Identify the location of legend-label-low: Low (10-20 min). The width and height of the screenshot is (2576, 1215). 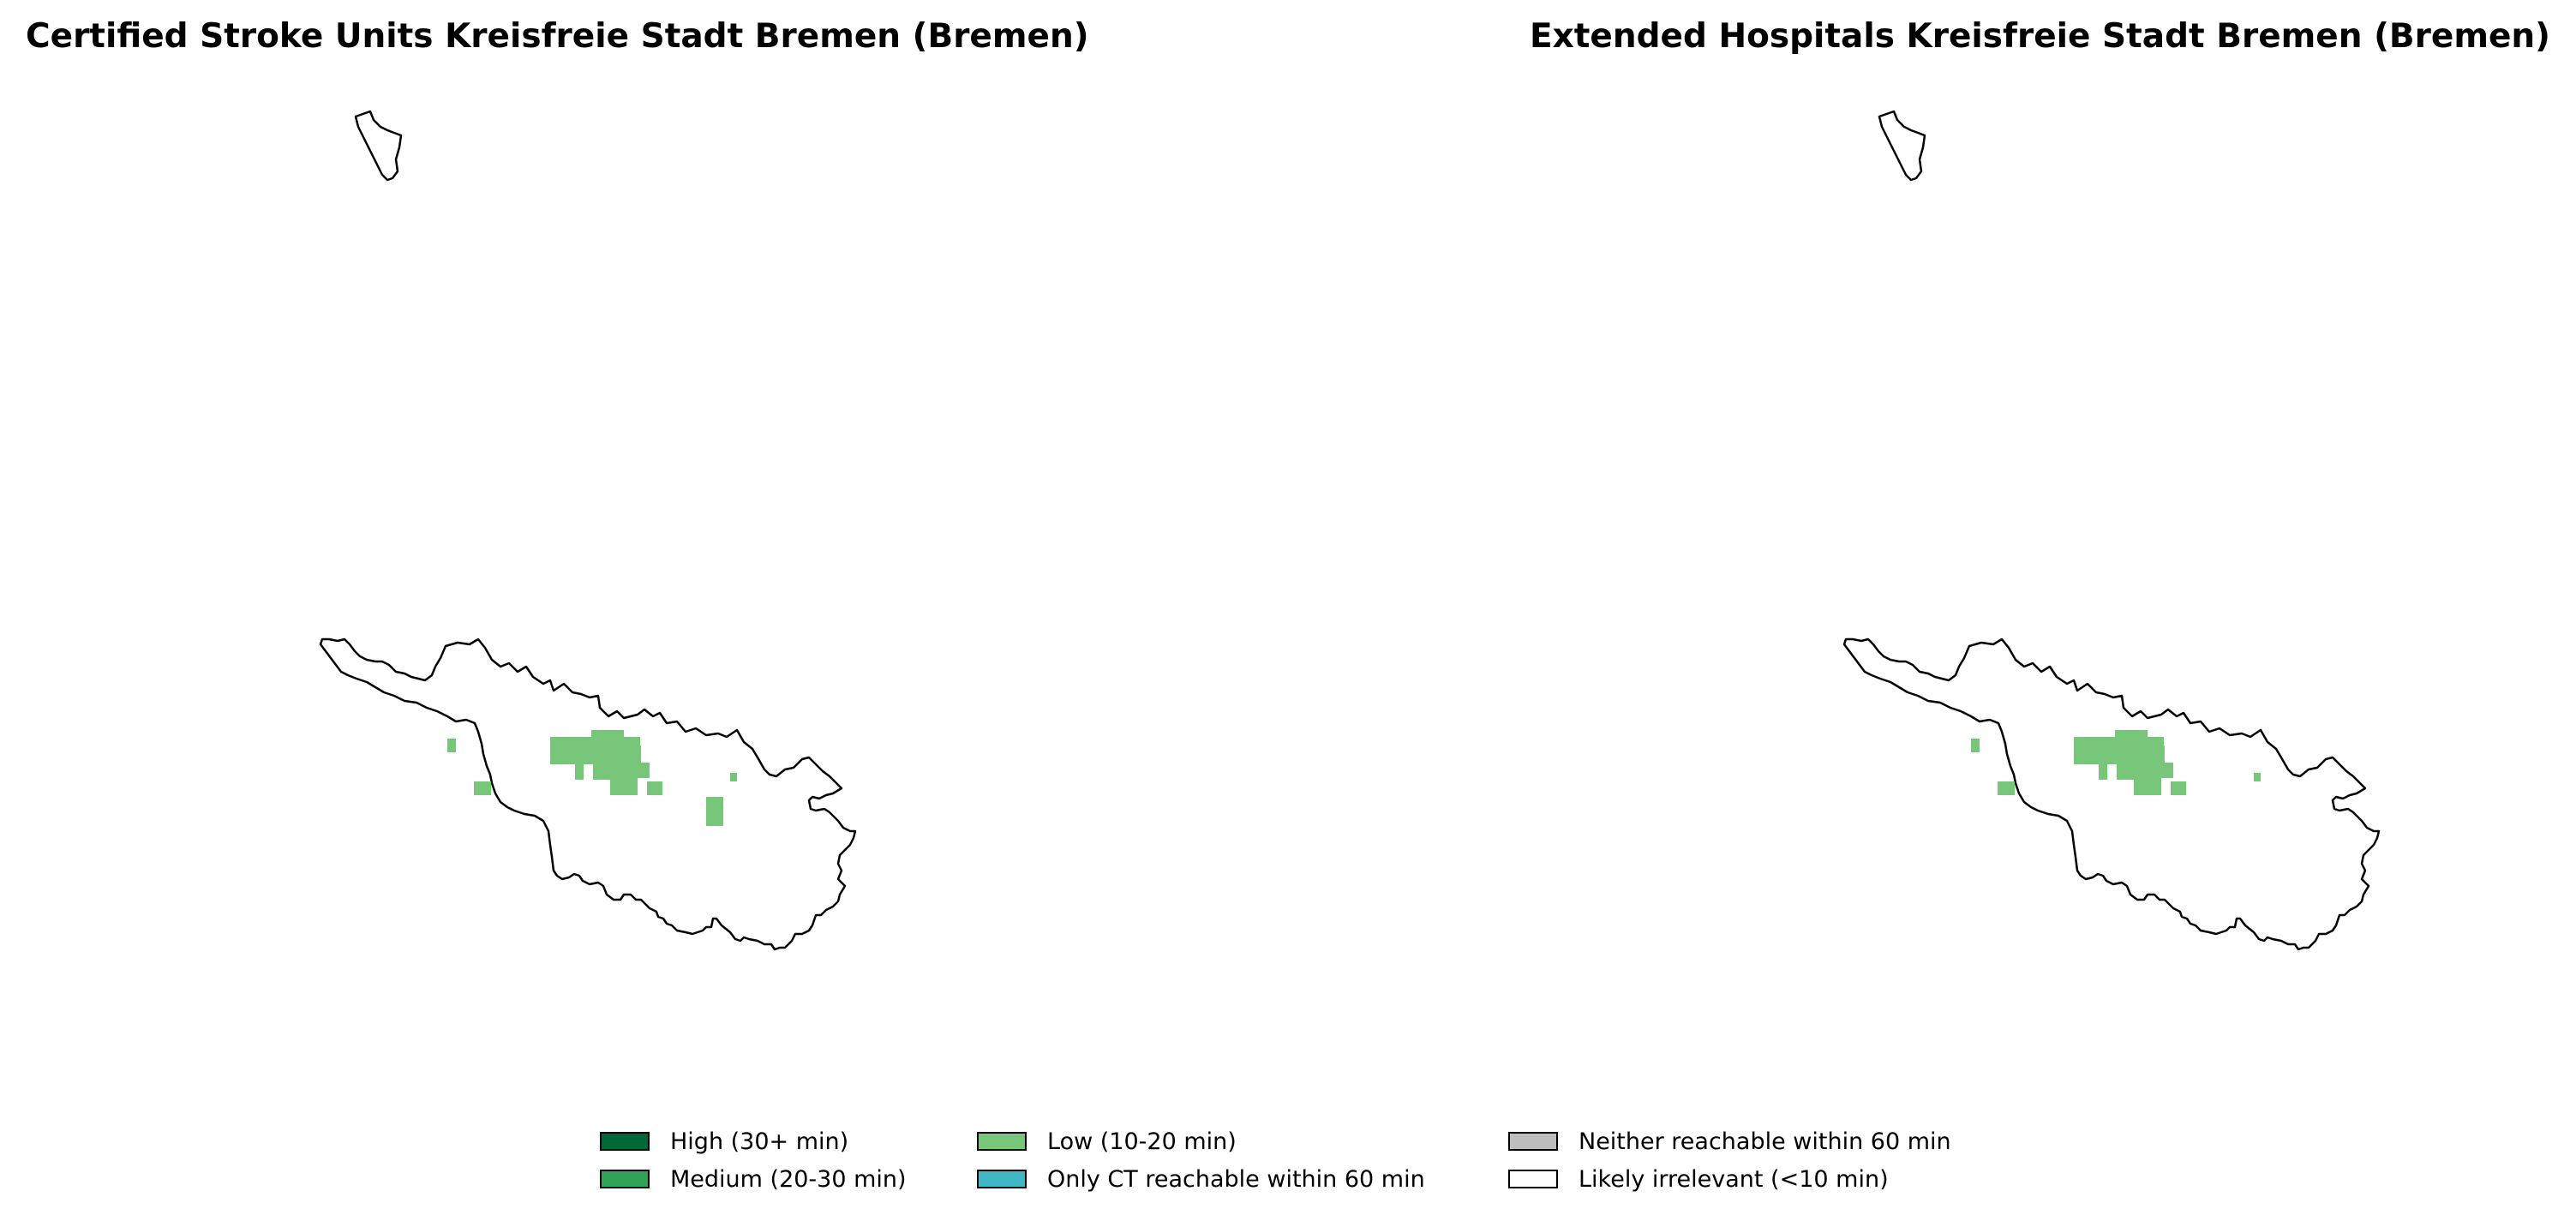
(1142, 1141).